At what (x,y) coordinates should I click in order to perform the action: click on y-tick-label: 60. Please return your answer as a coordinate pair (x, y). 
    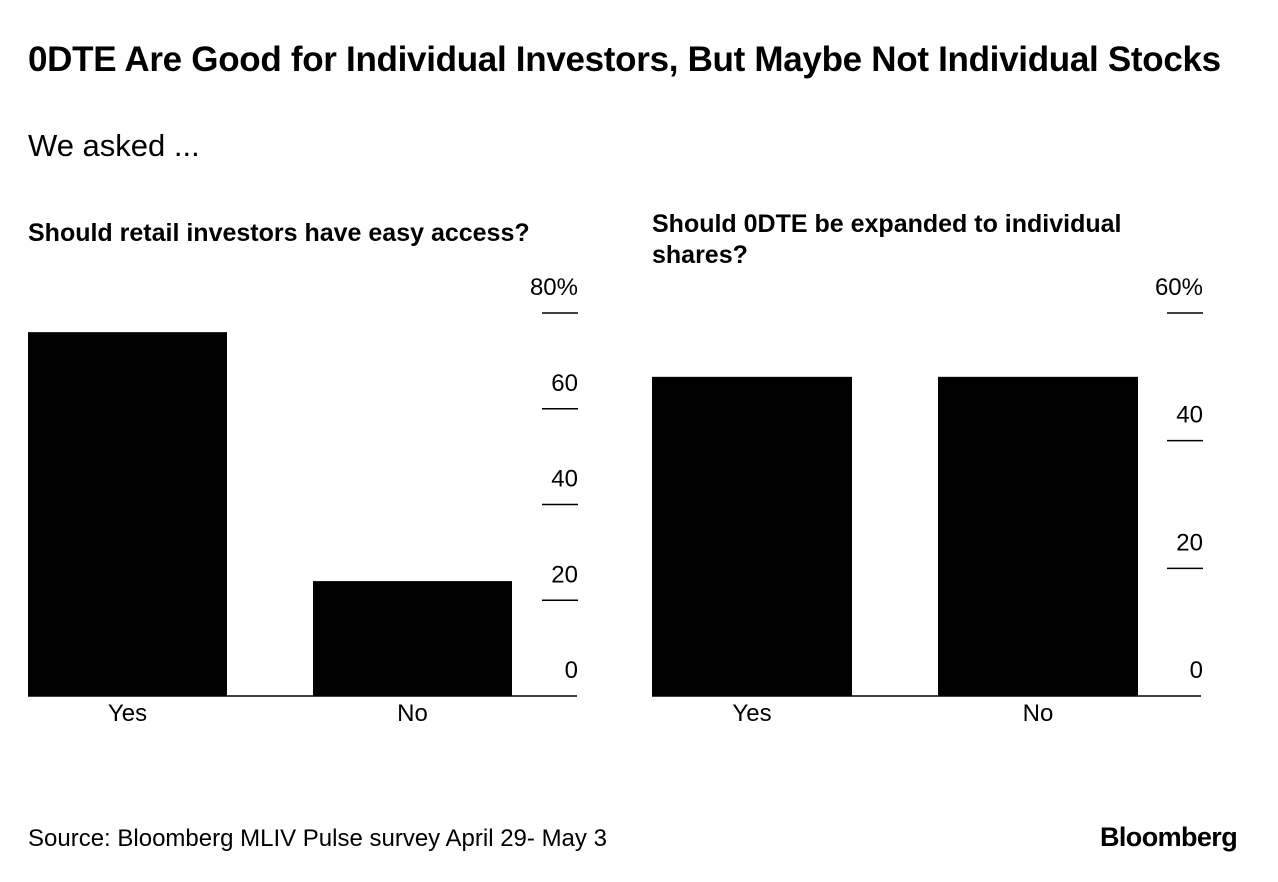
    Looking at the image, I should click on (564, 383).